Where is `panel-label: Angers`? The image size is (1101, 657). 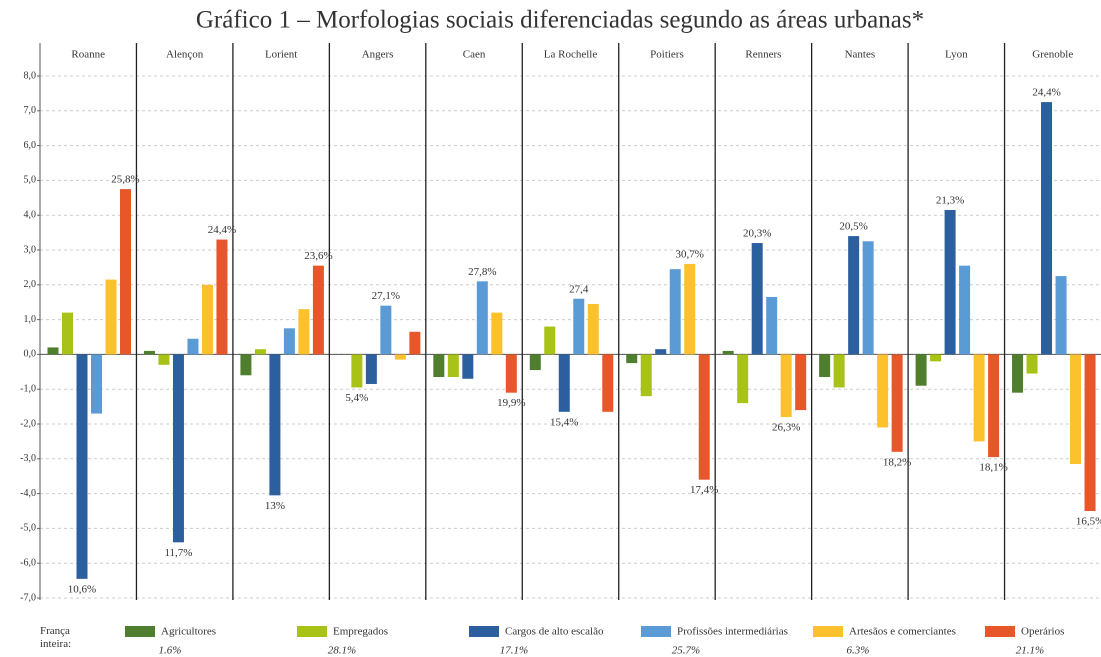 panel-label: Angers is located at coordinates (378, 55).